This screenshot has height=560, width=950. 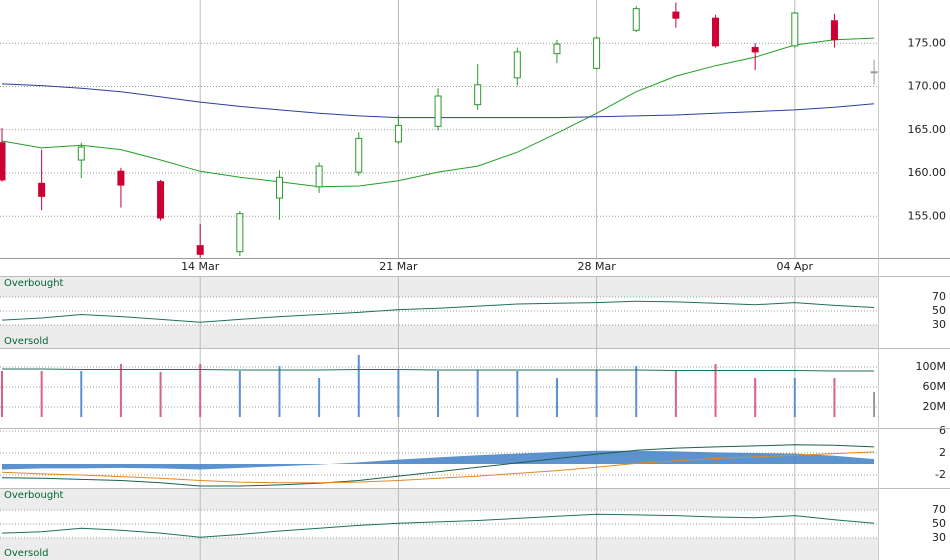 What do you see at coordinates (927, 129) in the screenshot?
I see `y-tick-label: 165.00` at bounding box center [927, 129].